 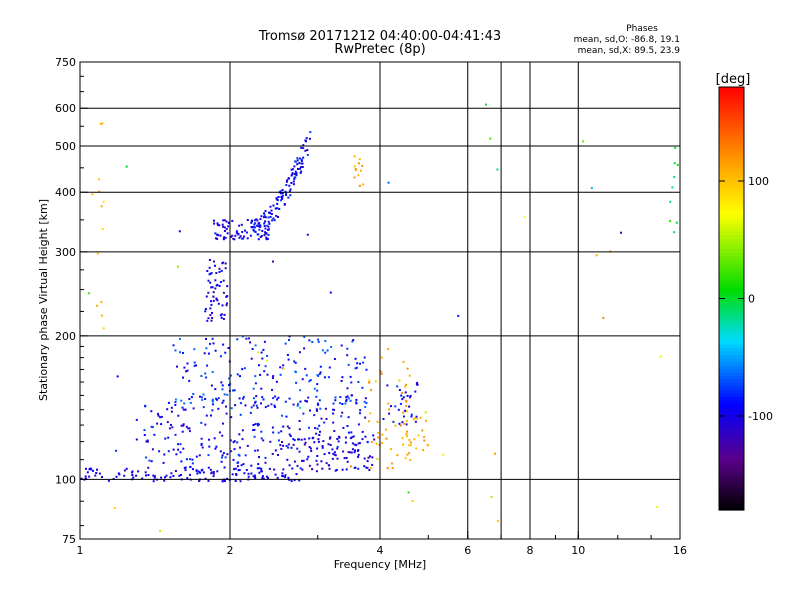 I want to click on phase-stats-x: mean, sd,X: 89.5, 23.9, so click(x=629, y=51).